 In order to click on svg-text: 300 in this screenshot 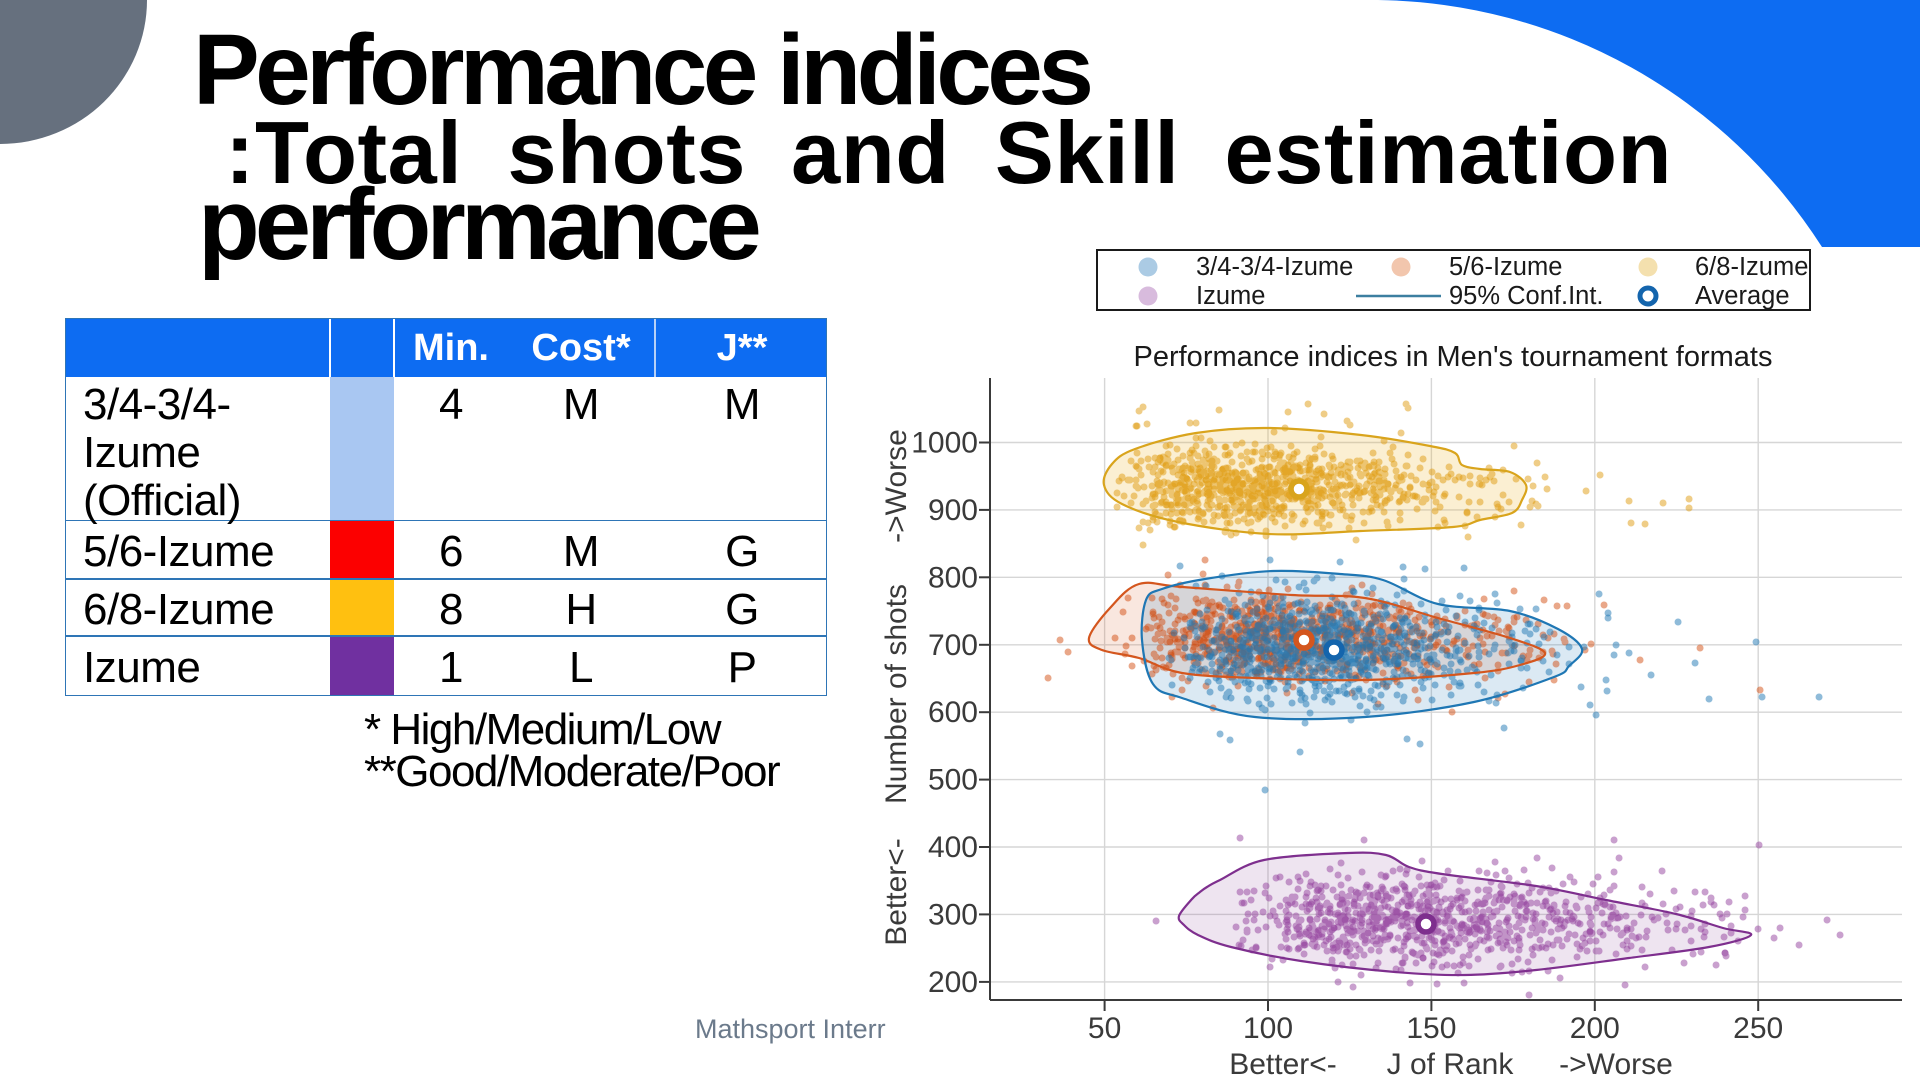, I will do `click(953, 914)`.